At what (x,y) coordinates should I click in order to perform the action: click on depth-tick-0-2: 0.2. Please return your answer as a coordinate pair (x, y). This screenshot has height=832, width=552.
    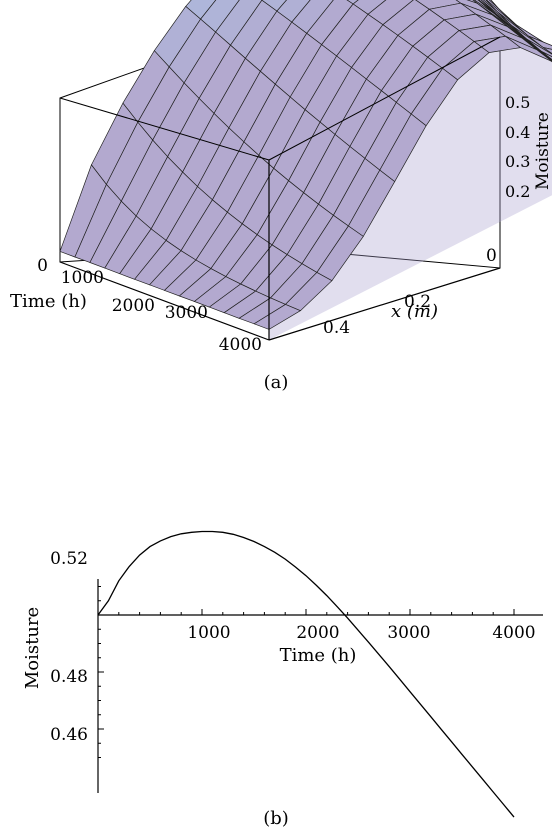
    Looking at the image, I should click on (417, 302).